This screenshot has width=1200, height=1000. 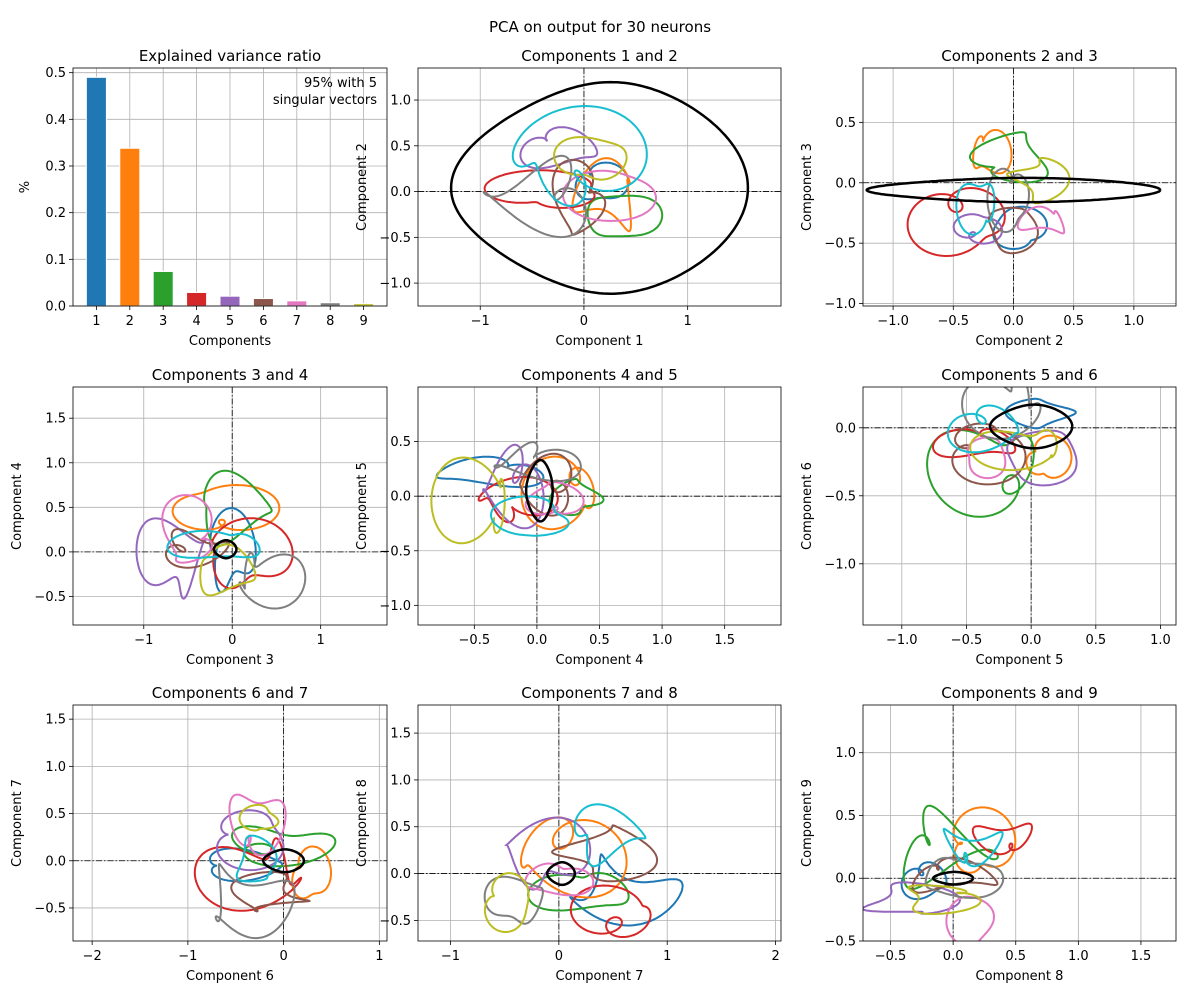 What do you see at coordinates (775, 956) in the screenshot?
I see `x-tick-label: 2` at bounding box center [775, 956].